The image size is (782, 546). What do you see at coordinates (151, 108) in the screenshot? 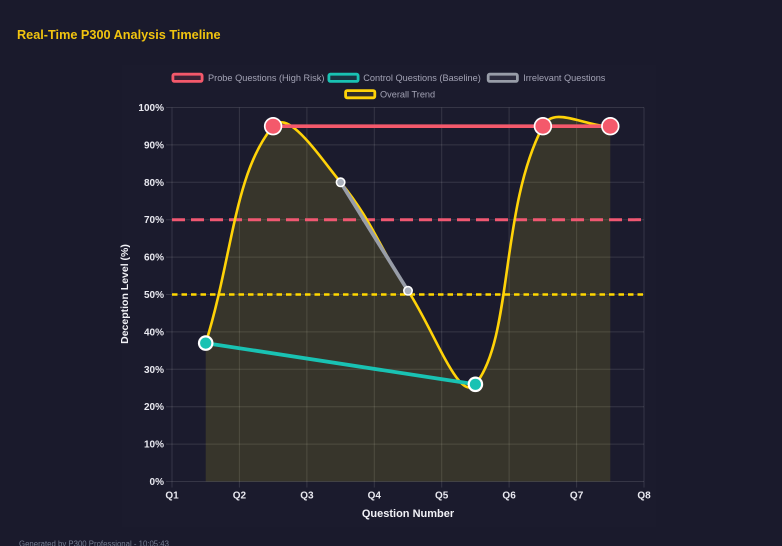
I see `svg-text: 100%` at bounding box center [151, 108].